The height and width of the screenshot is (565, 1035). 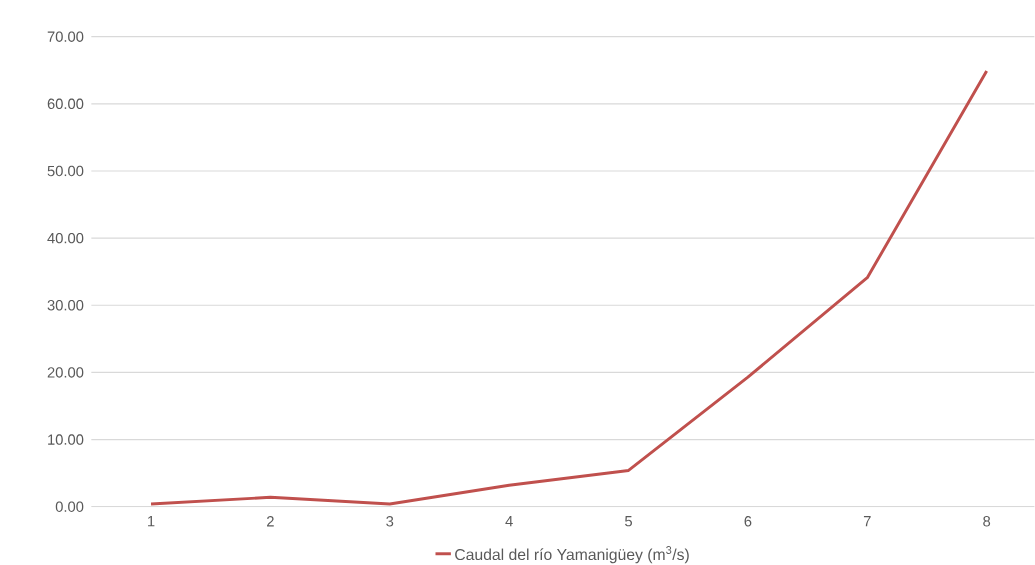 I want to click on x-tick-label: 8, so click(x=987, y=521).